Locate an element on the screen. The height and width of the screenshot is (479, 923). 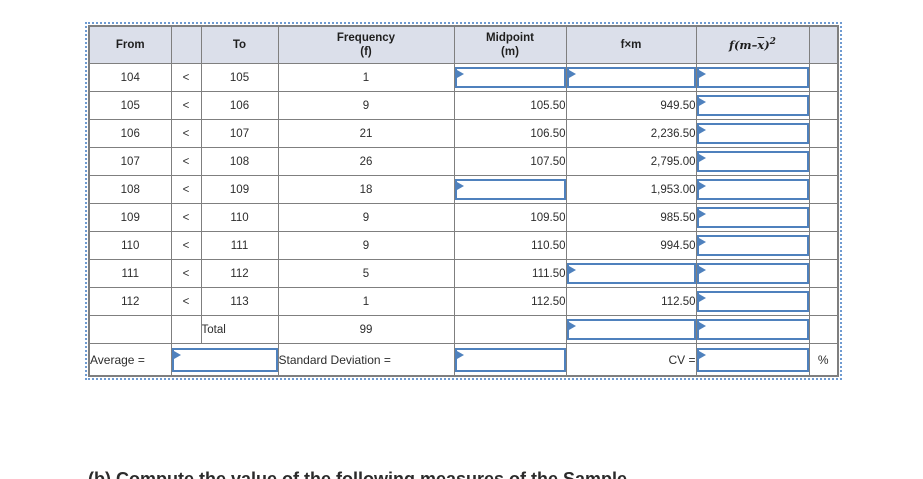
table-row: 106 < 107 21 106.50 2,236.50 is located at coordinates (463, 133).